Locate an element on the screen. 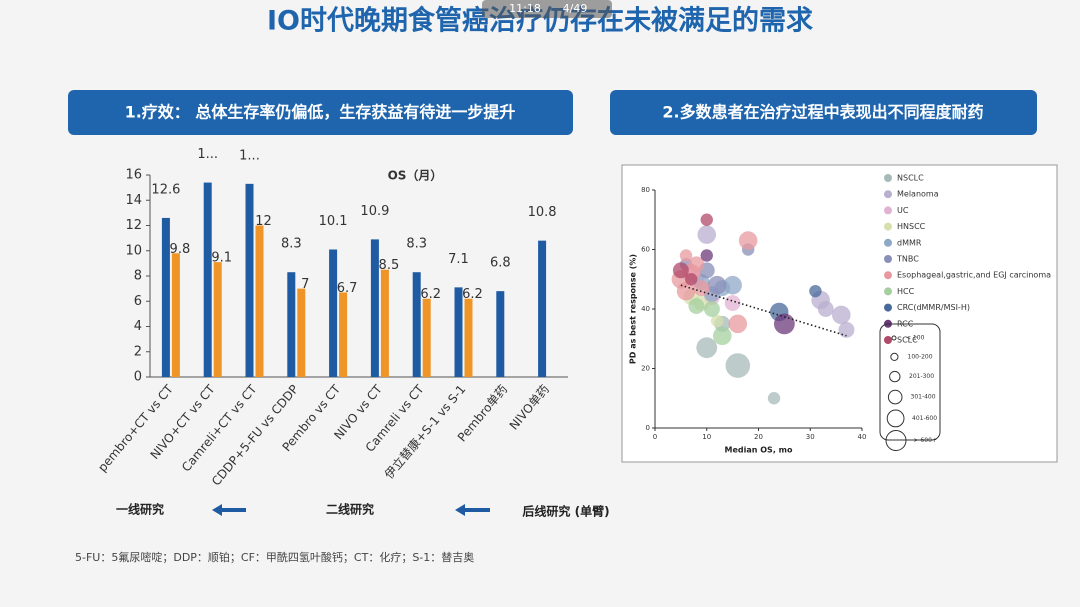 This screenshot has width=1080, height=607. x-tick-label: 10 is located at coordinates (706, 437).